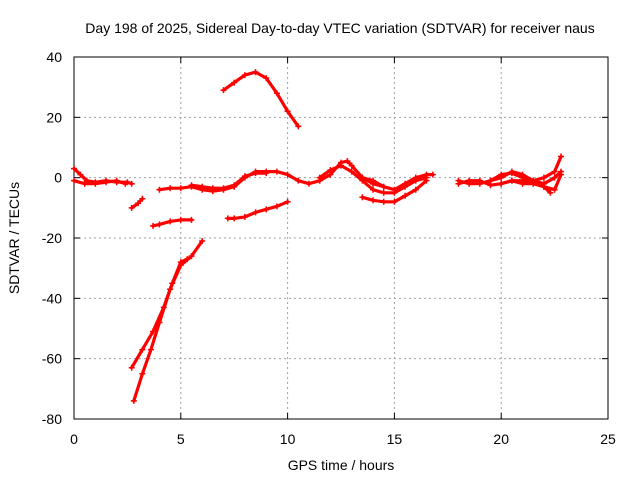 The height and width of the screenshot is (480, 640). What do you see at coordinates (181, 439) in the screenshot?
I see `x-tick-label: 5` at bounding box center [181, 439].